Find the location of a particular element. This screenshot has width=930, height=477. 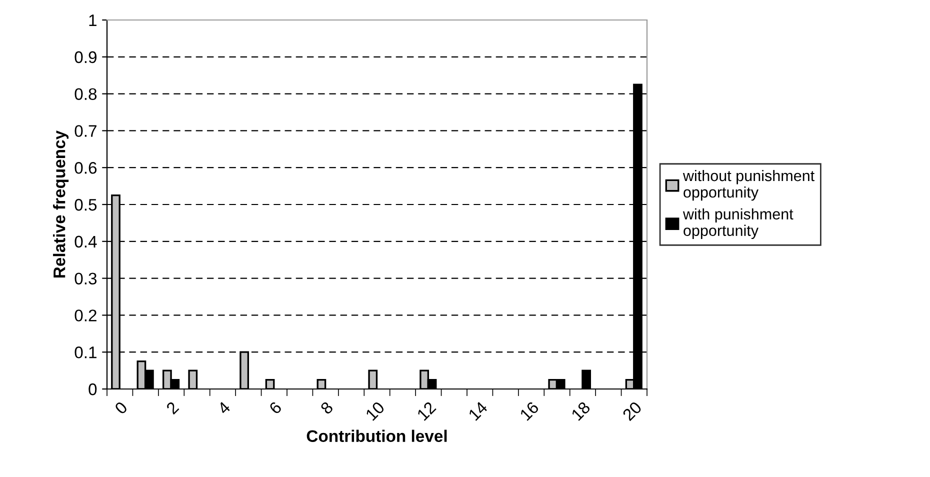

x-tick-label: 0 is located at coordinates (121, 407).